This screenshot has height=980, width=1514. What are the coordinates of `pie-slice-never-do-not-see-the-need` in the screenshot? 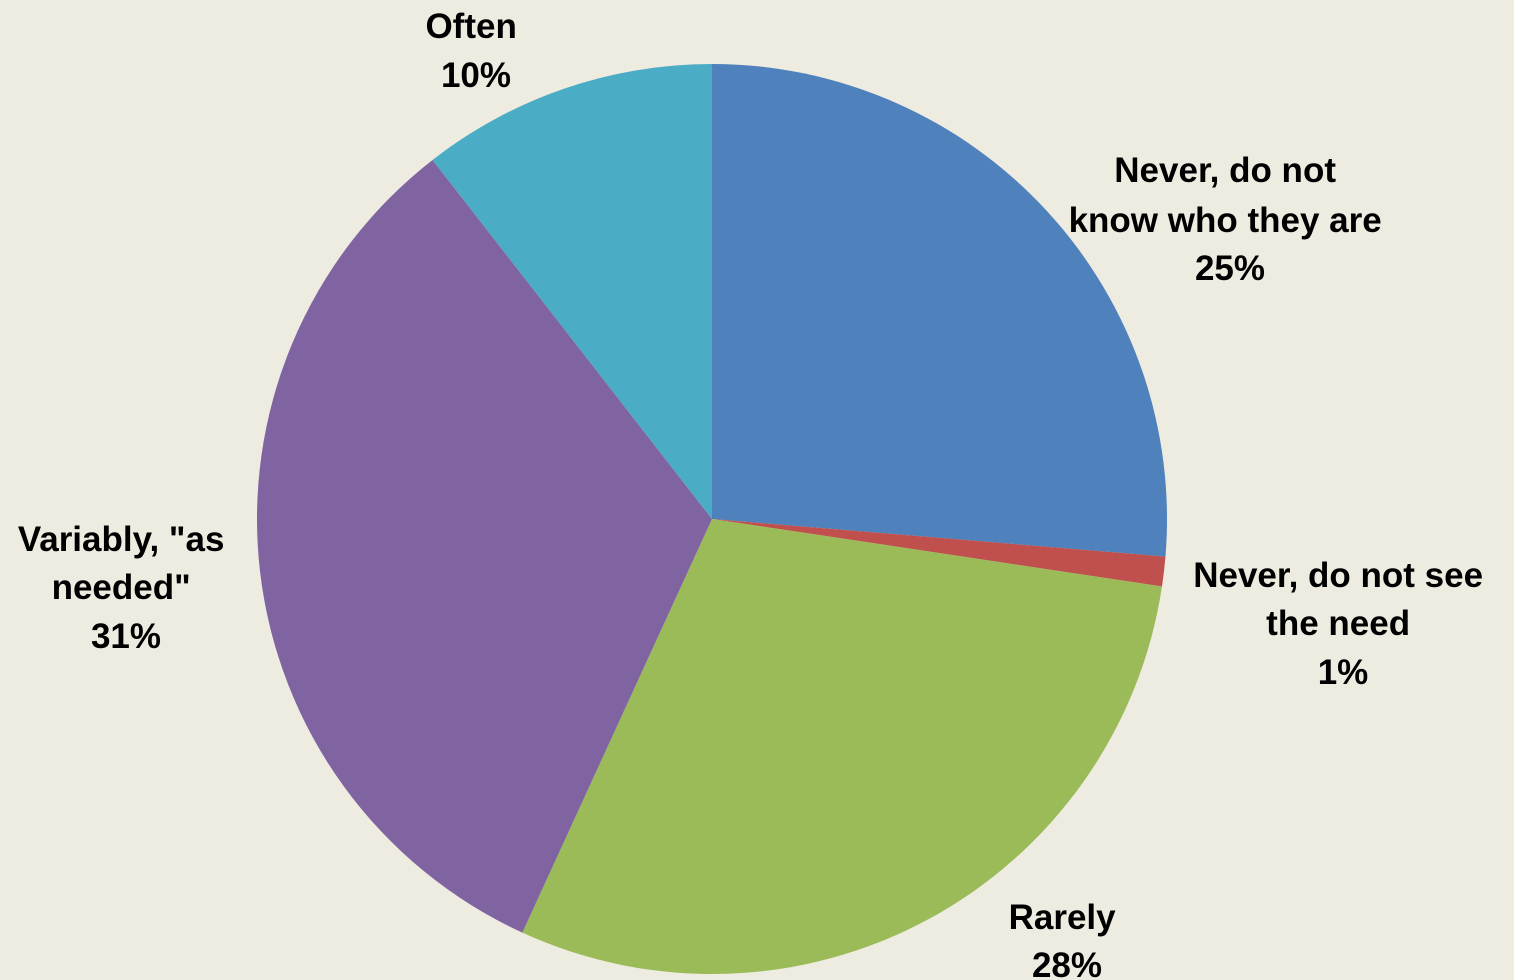 It's located at (939, 553).